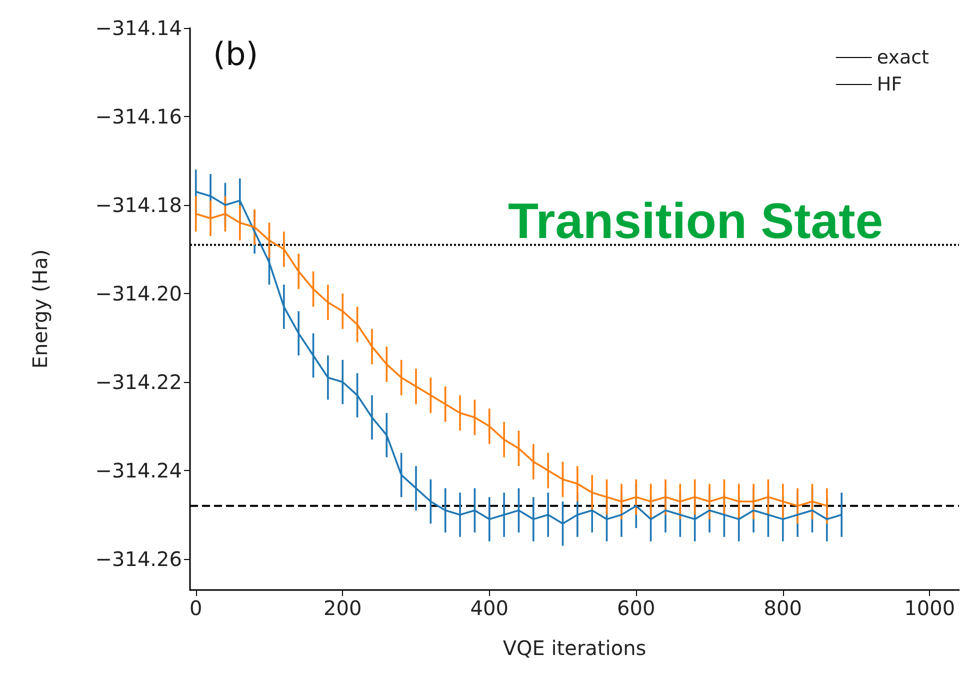 The height and width of the screenshot is (683, 969). Describe the element at coordinates (235, 54) in the screenshot. I see `annotation: (b)` at that location.